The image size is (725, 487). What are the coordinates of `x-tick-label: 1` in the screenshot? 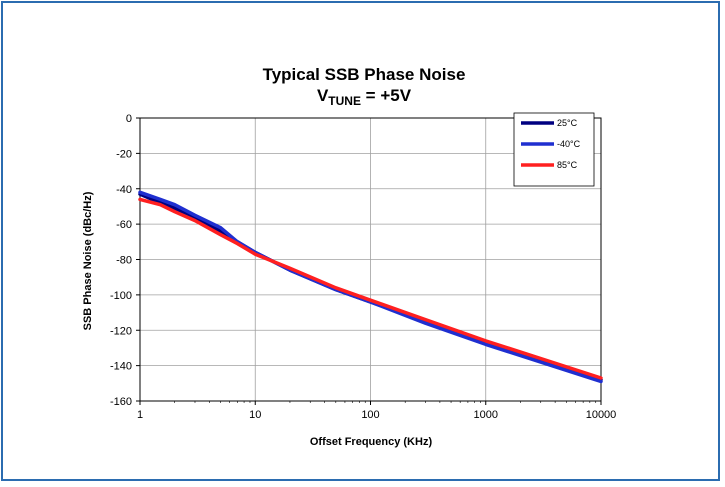 It's located at (140, 415).